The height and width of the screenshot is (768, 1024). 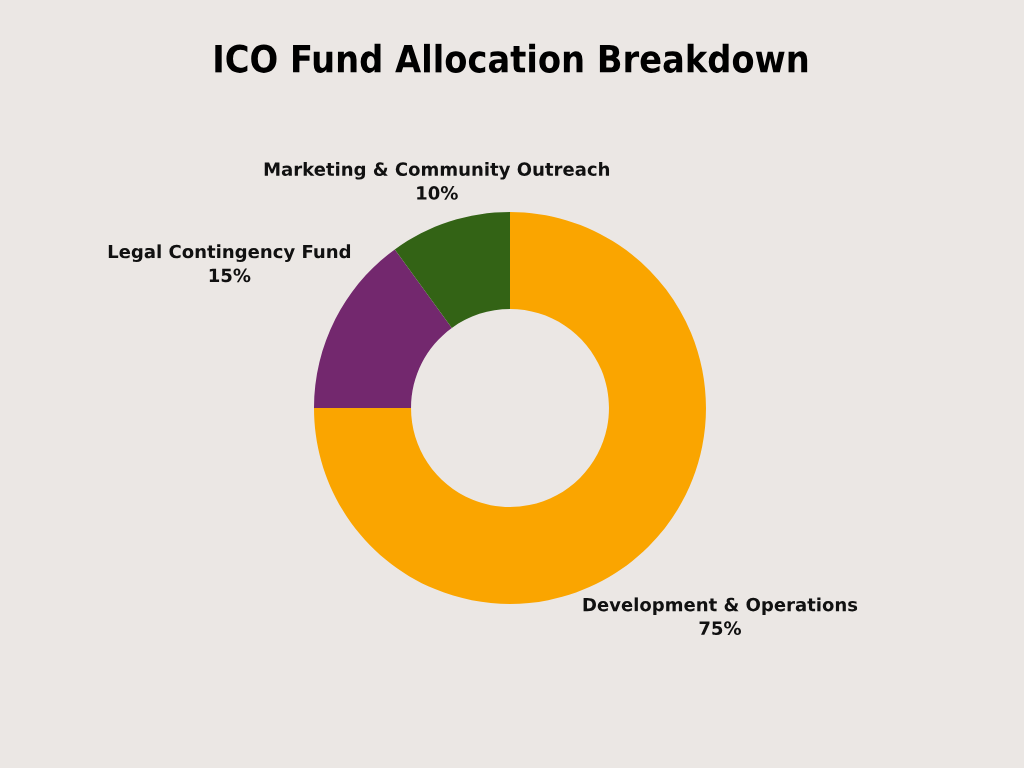 What do you see at coordinates (720, 606) in the screenshot?
I see `slice-label: Development & Operations` at bounding box center [720, 606].